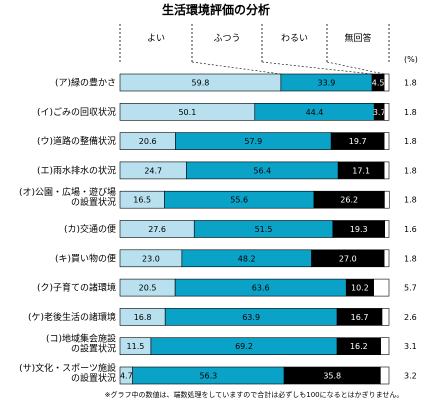 Image resolution: width=432 pixels, height=401 pixels. I want to click on category-label: (ク)子育ての諸環境, so click(76, 288).